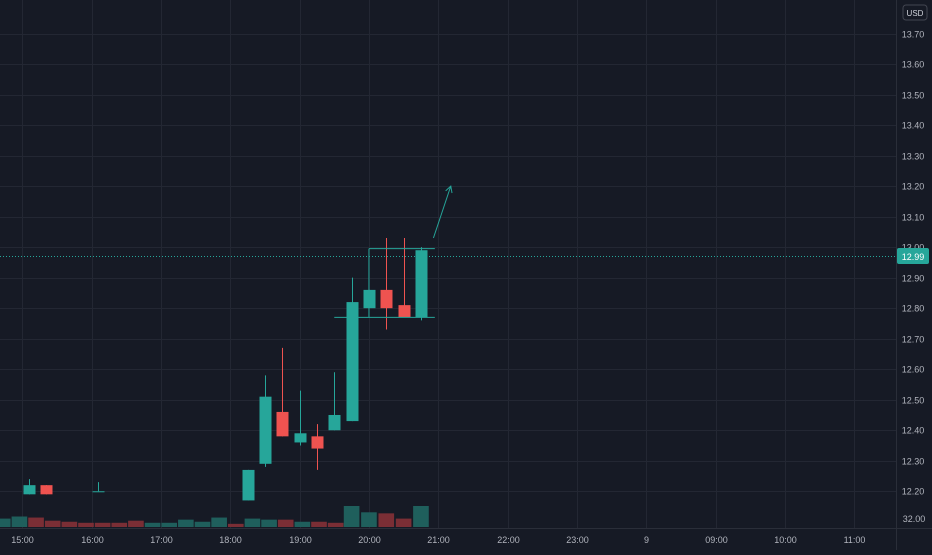 The width and height of the screenshot is (932, 555). Describe the element at coordinates (913, 462) in the screenshot. I see `y-tick-label: 12.30` at that location.